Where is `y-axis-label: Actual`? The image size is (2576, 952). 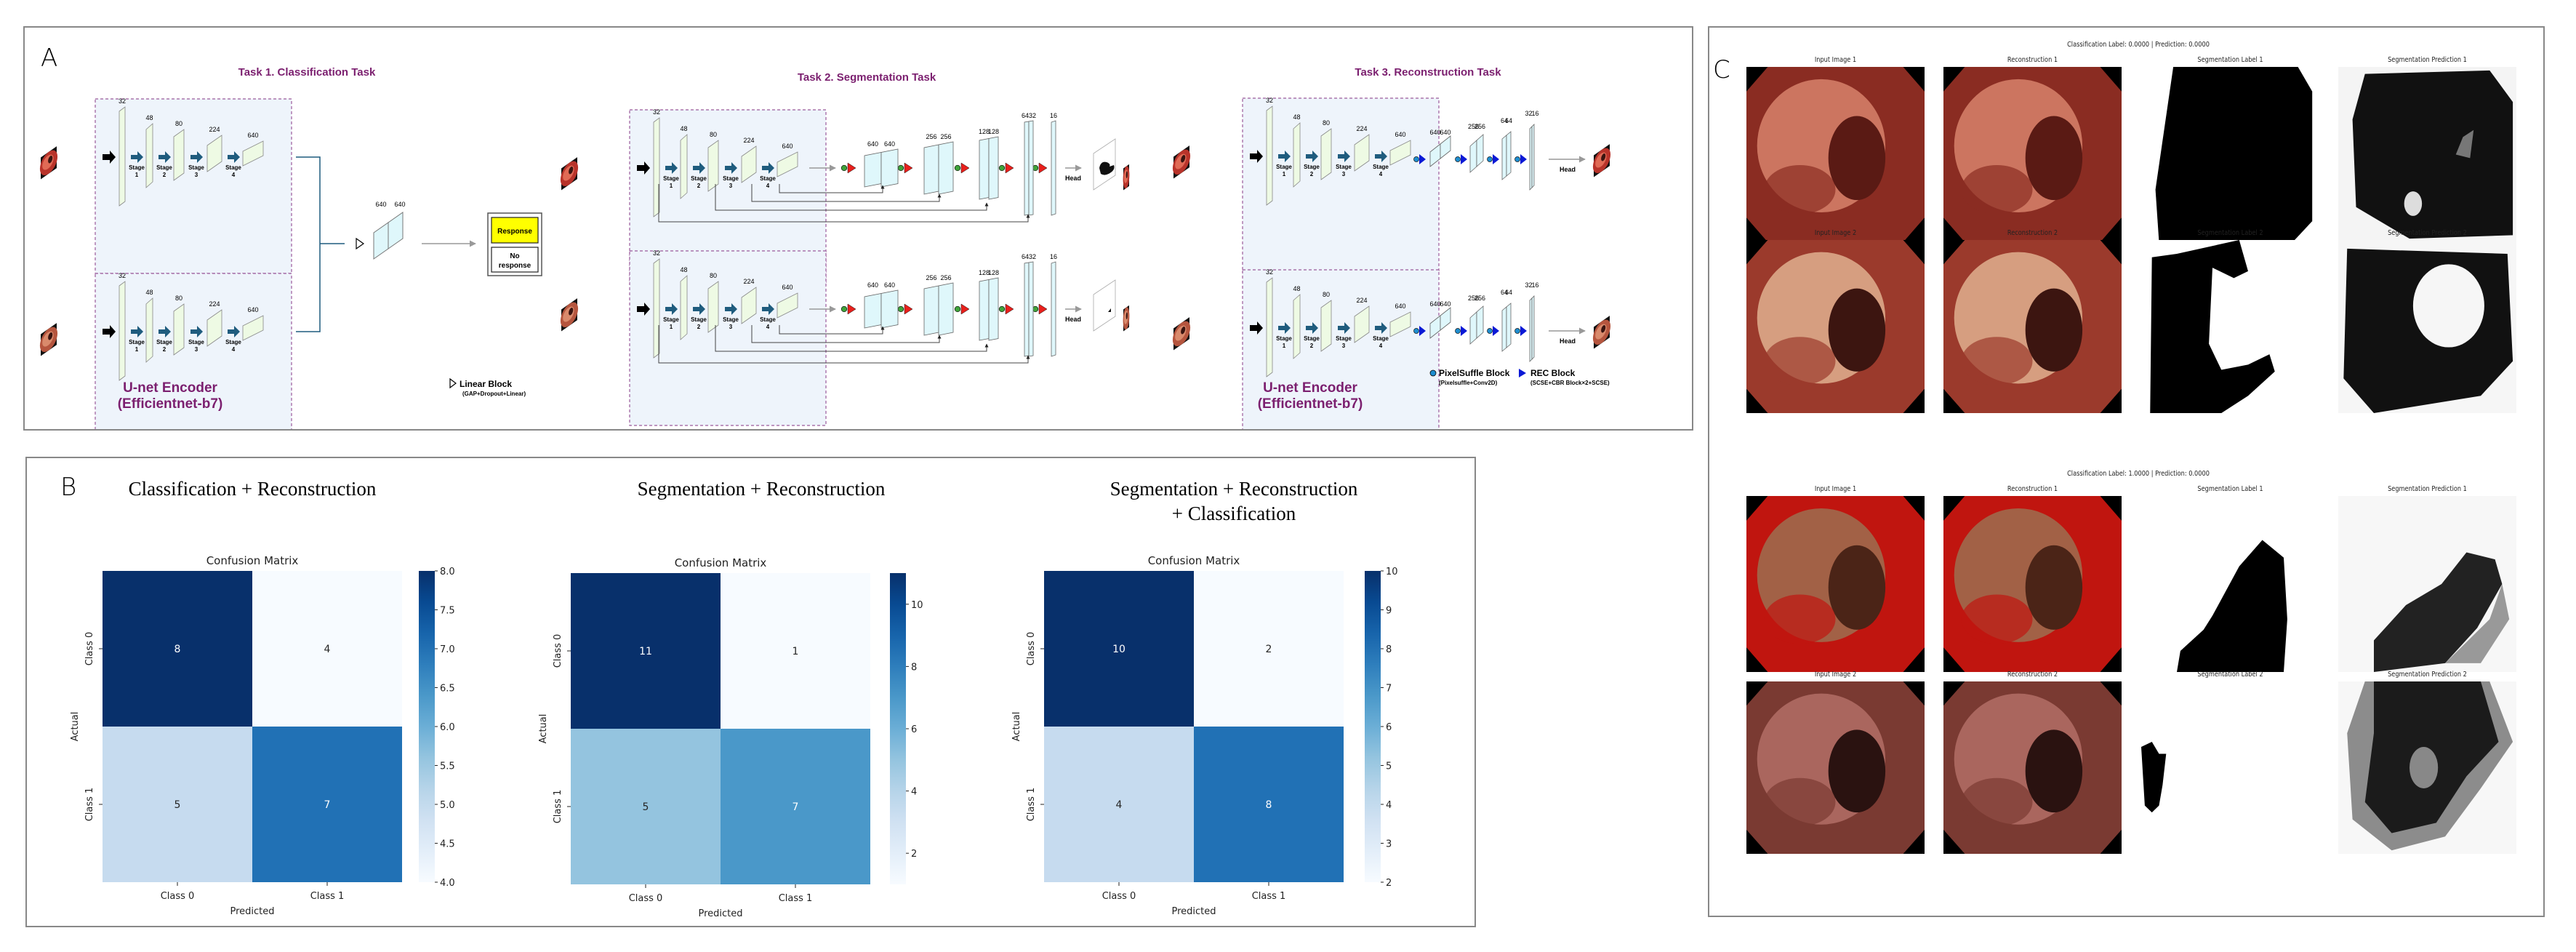 y-axis-label: Actual is located at coordinates (76, 727).